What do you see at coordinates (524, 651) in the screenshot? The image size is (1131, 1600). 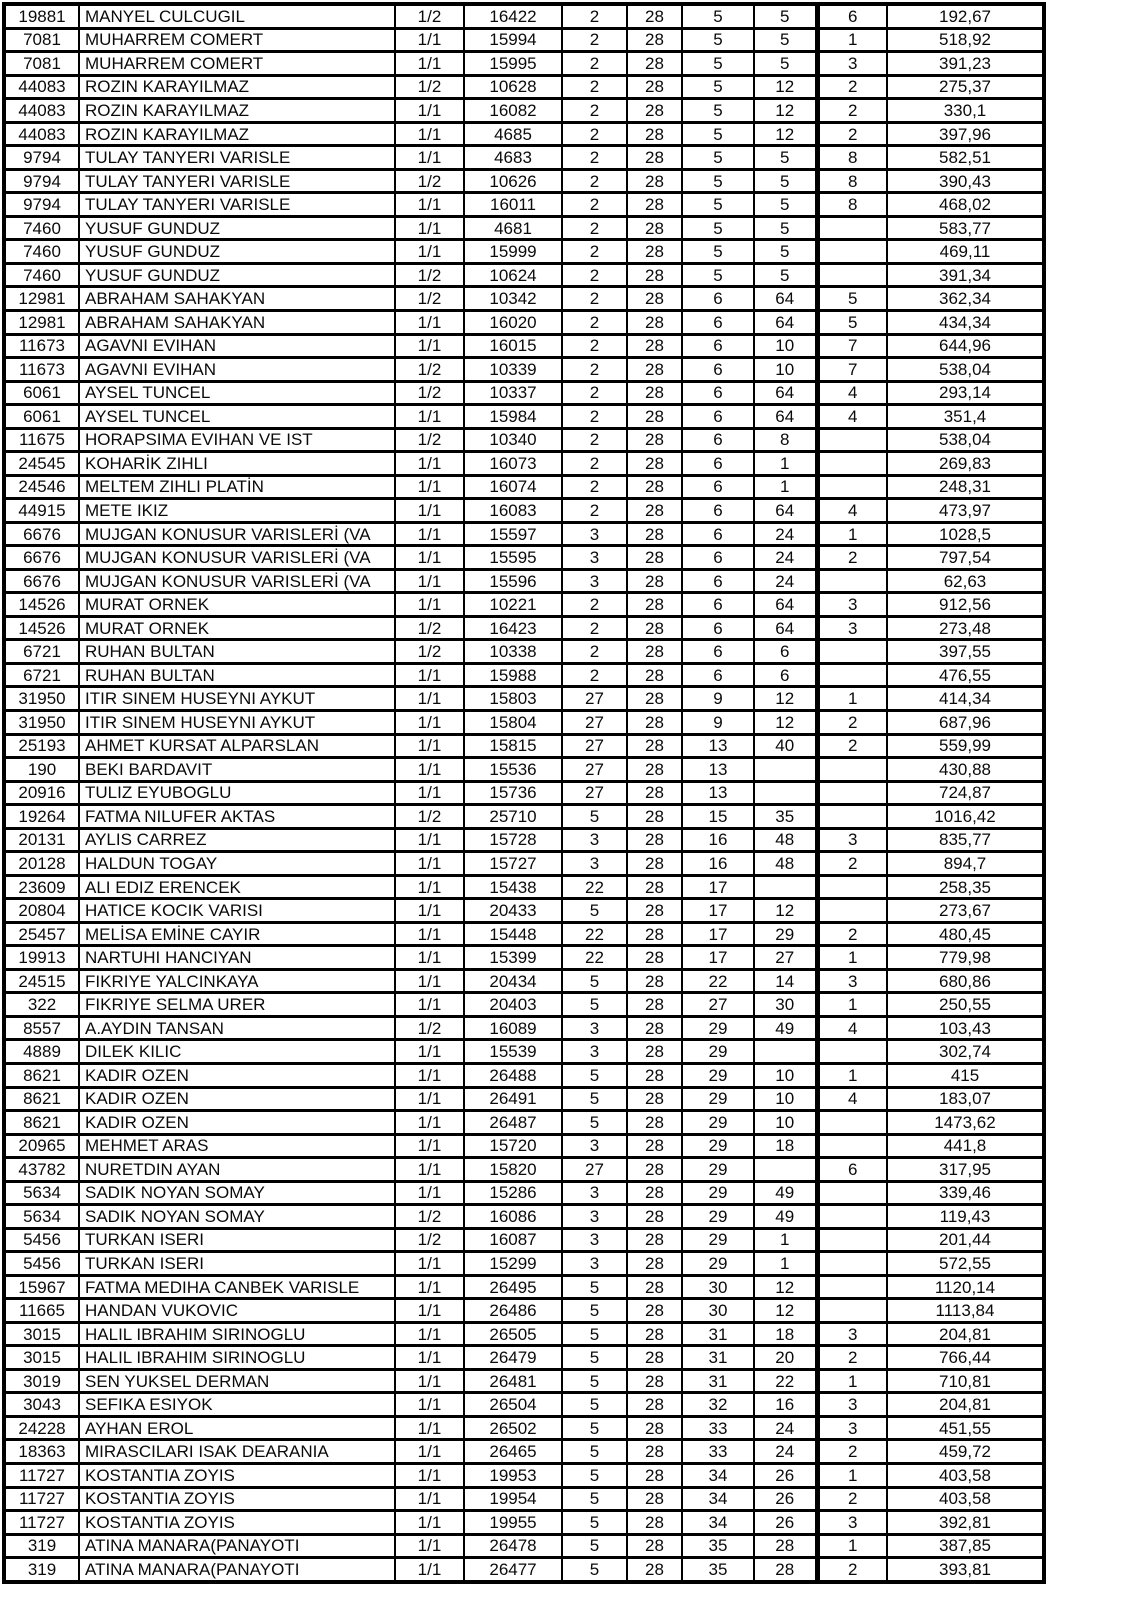 I see `table-row: 6721 RUHAN BULTAN 1/2 10338 2 28 6 6 397,55` at bounding box center [524, 651].